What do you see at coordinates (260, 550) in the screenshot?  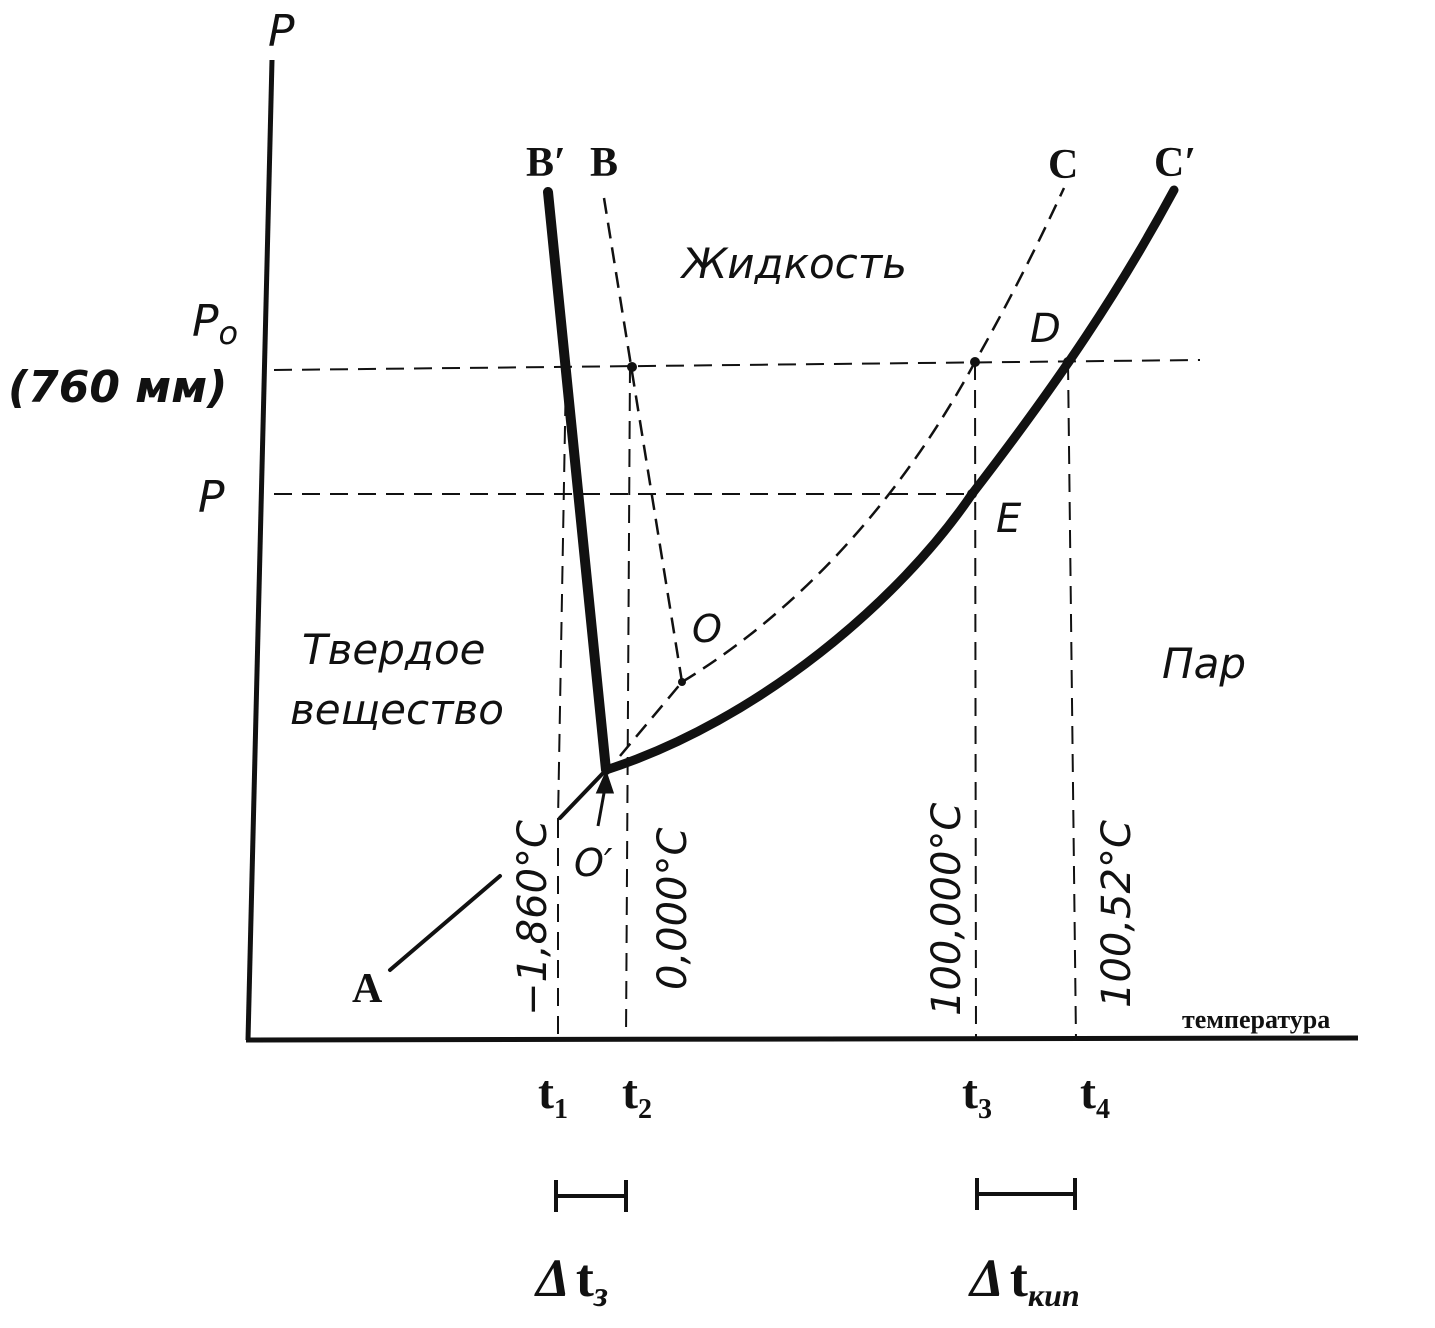 I see `y-axis` at bounding box center [260, 550].